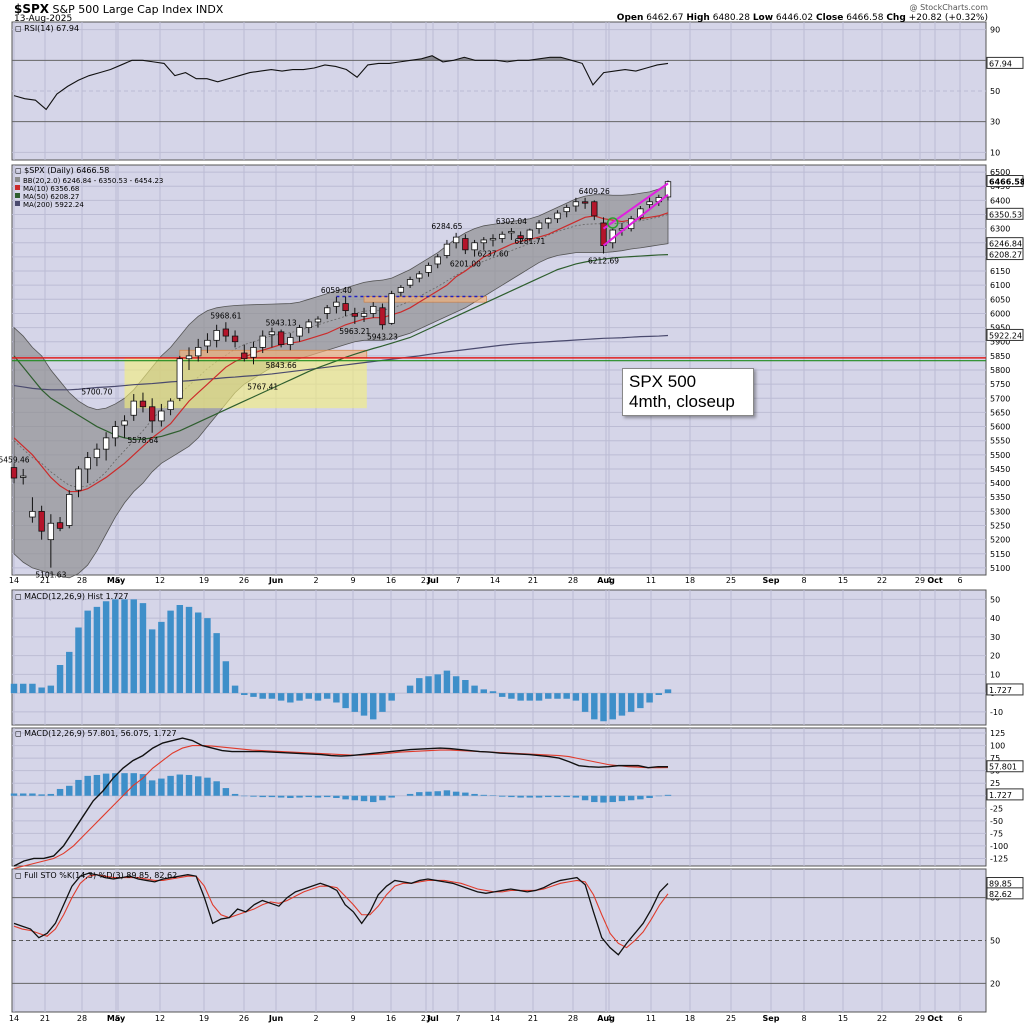 This screenshot has height=1024, width=1024. Describe the element at coordinates (142, 440) in the screenshot. I see `price-annotation: 5578.64` at that location.